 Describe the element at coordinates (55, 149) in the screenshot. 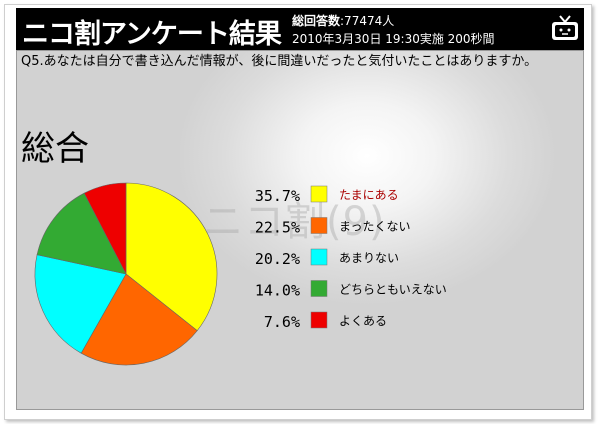

I see `chart-title: 総合` at that location.